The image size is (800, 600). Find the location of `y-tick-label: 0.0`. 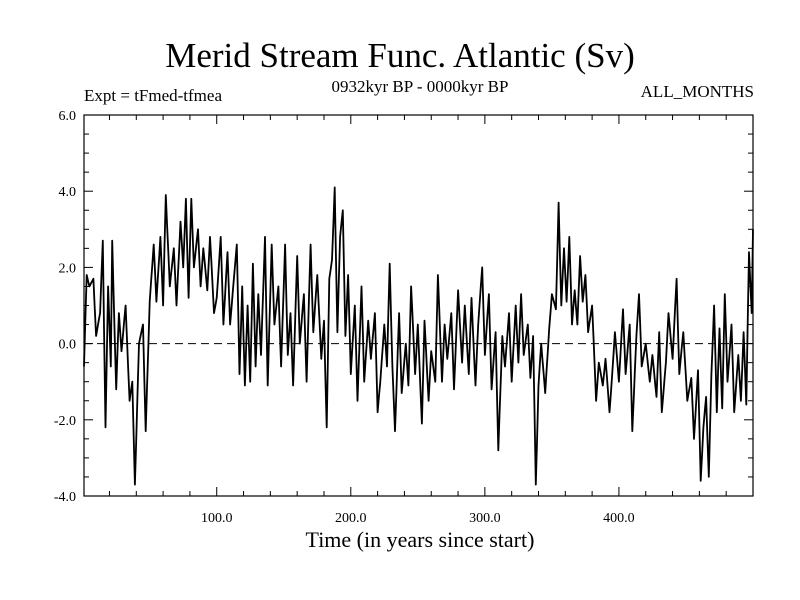

y-tick-label: 0.0 is located at coordinates (68, 345).